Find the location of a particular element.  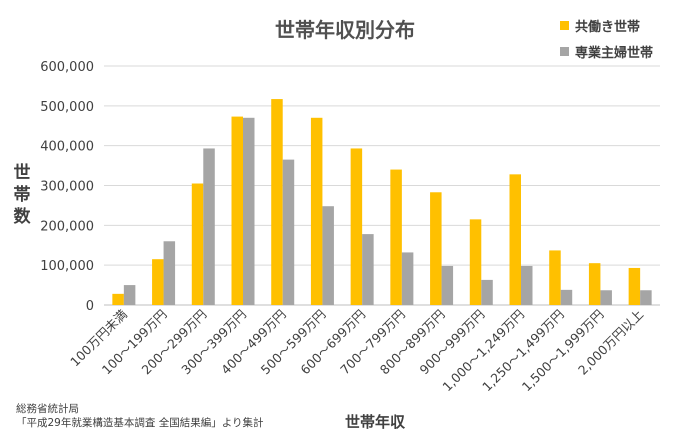

legend-item-dual-income: 共働き世帯 is located at coordinates (606, 25).